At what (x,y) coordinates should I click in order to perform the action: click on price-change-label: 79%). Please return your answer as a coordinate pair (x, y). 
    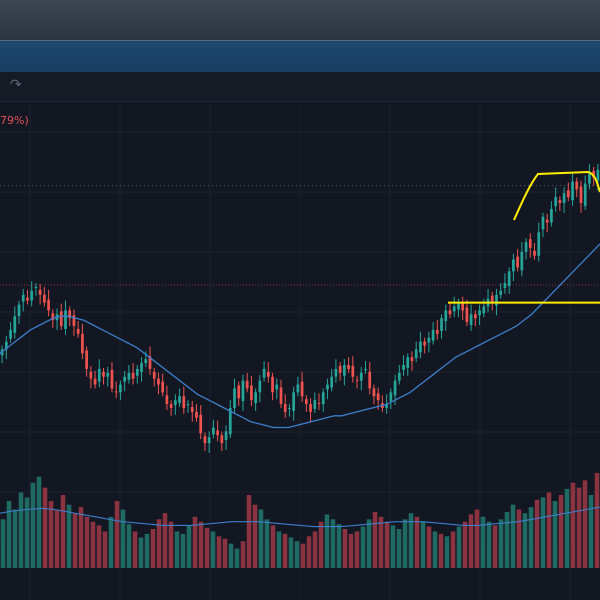
    Looking at the image, I should click on (14, 120).